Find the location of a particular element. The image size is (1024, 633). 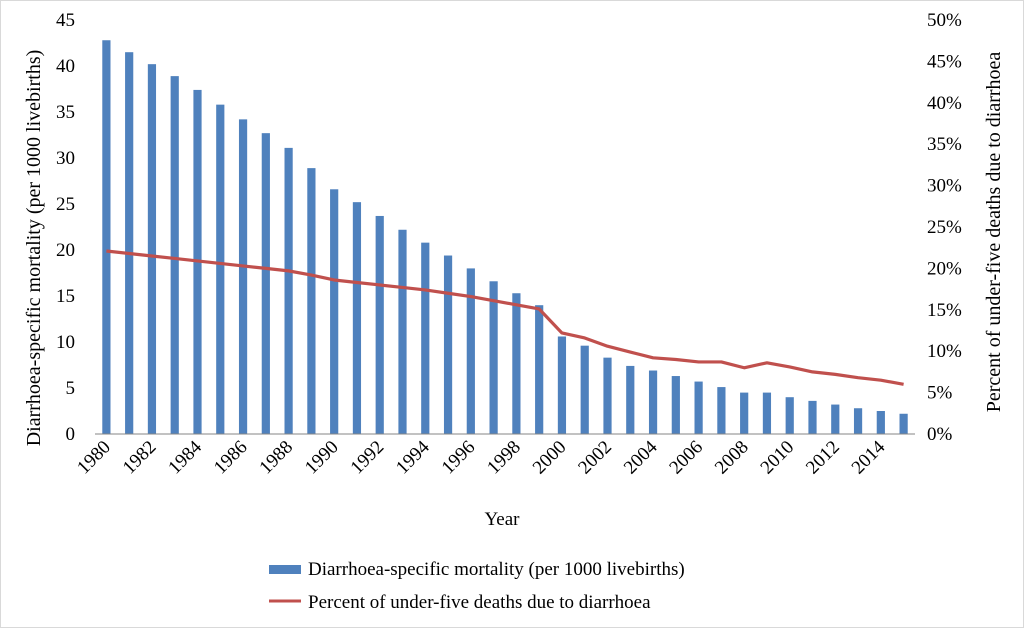

bar-2009 is located at coordinates (767, 413).